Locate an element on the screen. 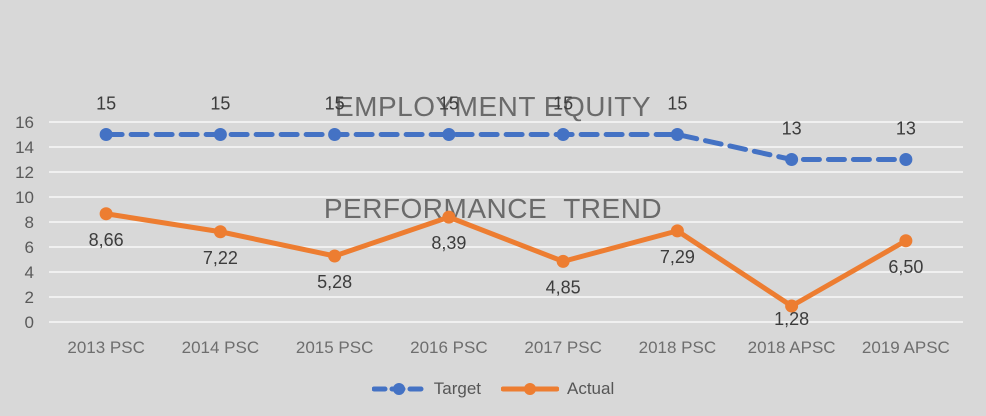 The width and height of the screenshot is (986, 416). data-label-actual: 8,66 is located at coordinates (106, 240).